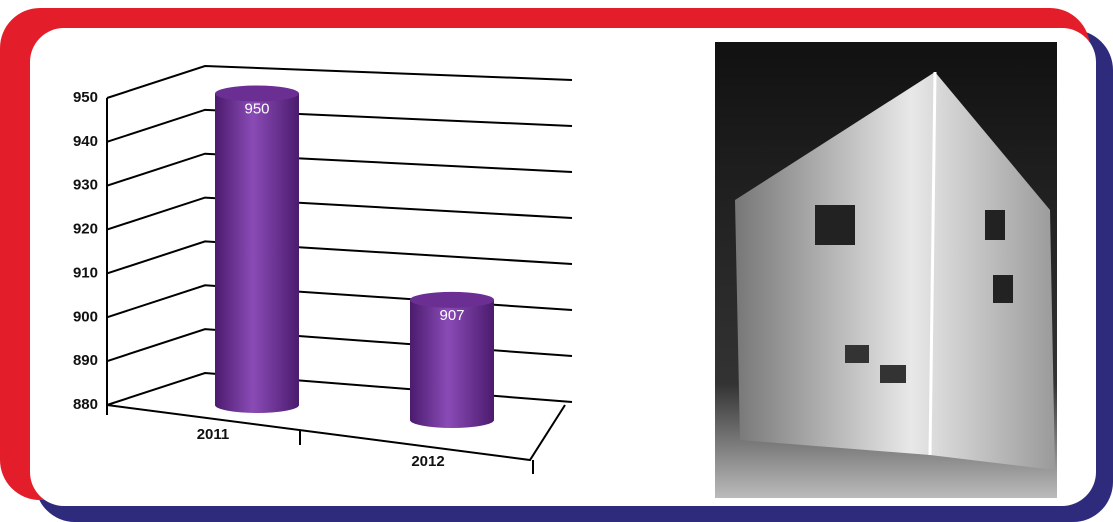 Image resolution: width=1113 pixels, height=522 pixels. What do you see at coordinates (336, 433) in the screenshot?
I see `floor-edge` at bounding box center [336, 433].